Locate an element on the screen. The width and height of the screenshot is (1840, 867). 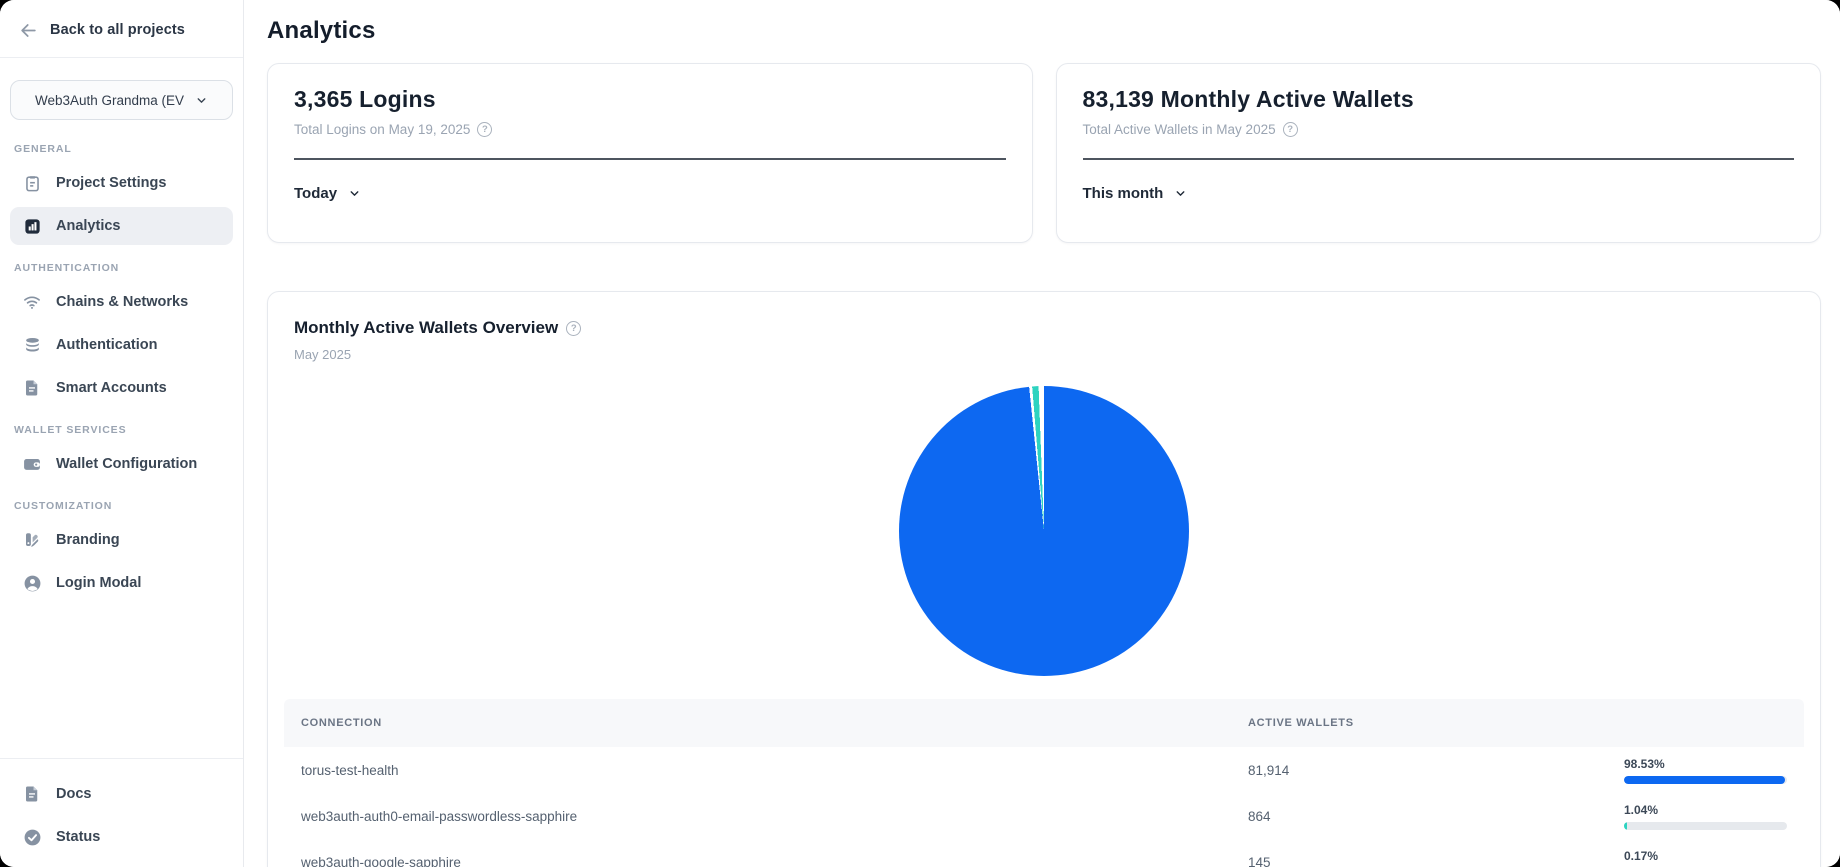
percent-label: 0.17% is located at coordinates (1641, 855).